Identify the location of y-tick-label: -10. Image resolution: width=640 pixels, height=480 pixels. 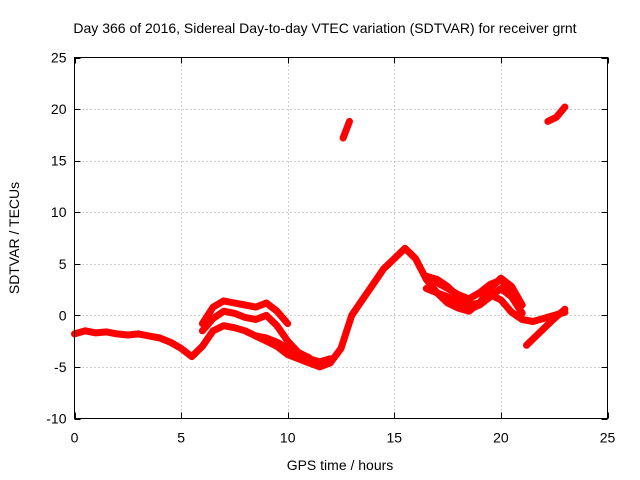
(56, 419).